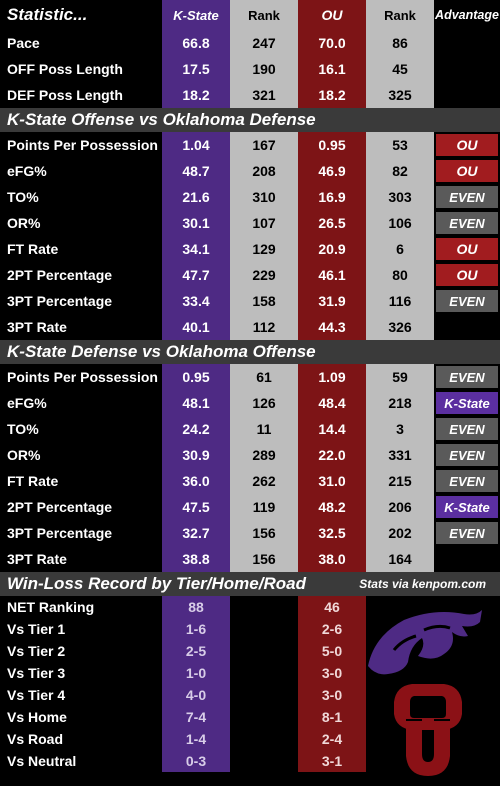 The height and width of the screenshot is (786, 500). I want to click on ou-rank: 106, so click(400, 223).